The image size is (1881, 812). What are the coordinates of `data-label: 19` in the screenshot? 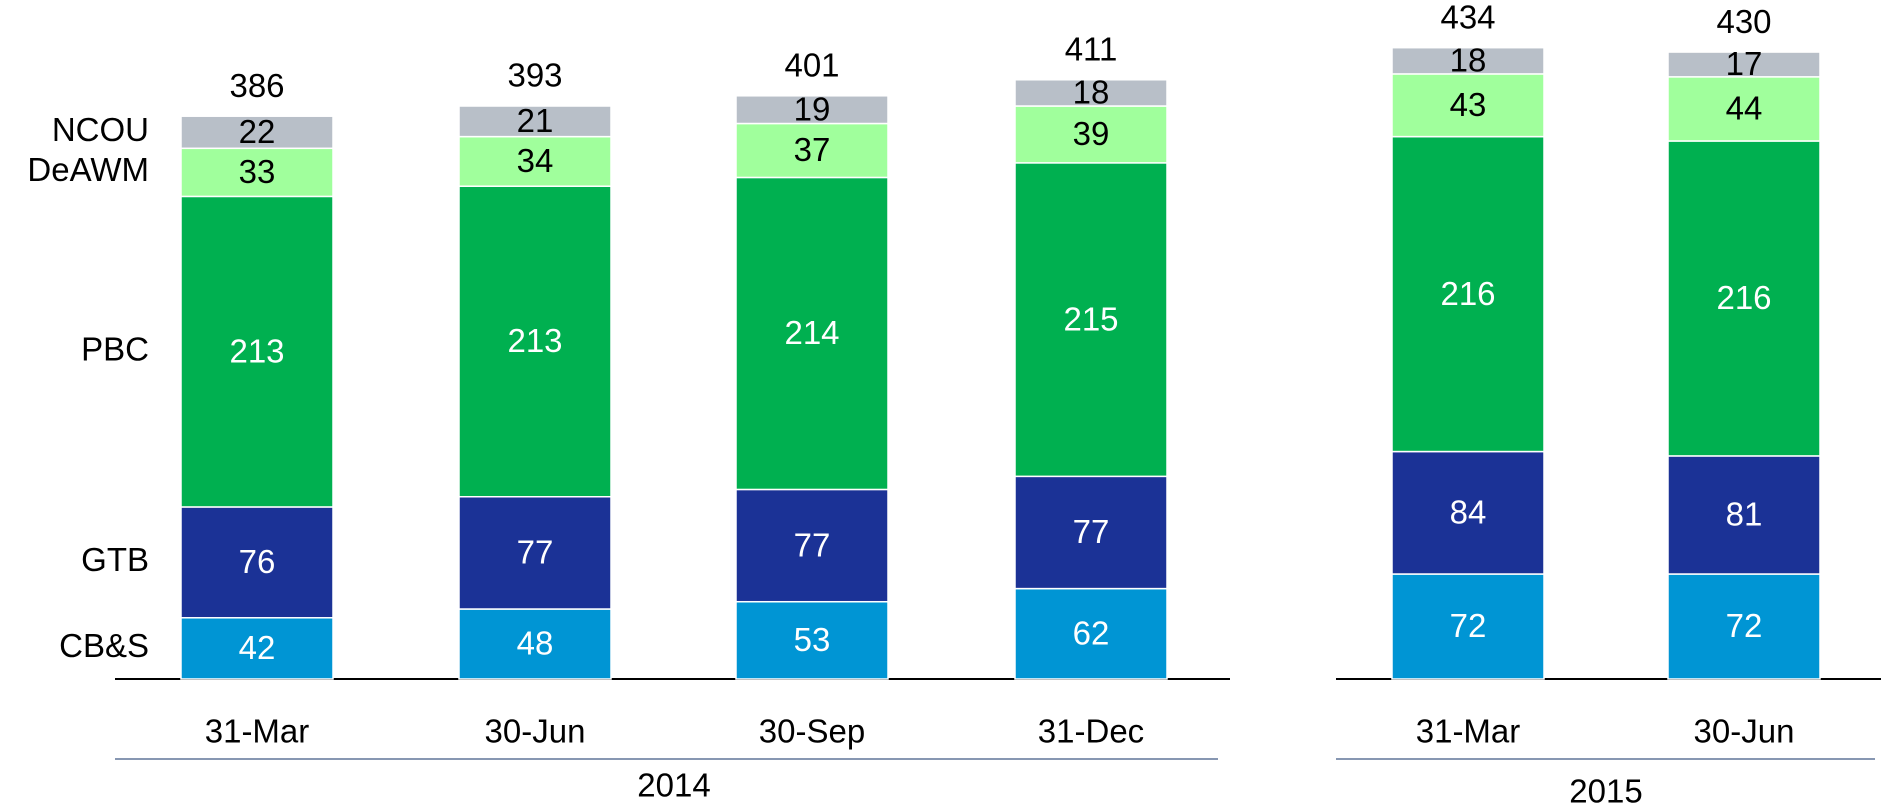 It's located at (812, 108).